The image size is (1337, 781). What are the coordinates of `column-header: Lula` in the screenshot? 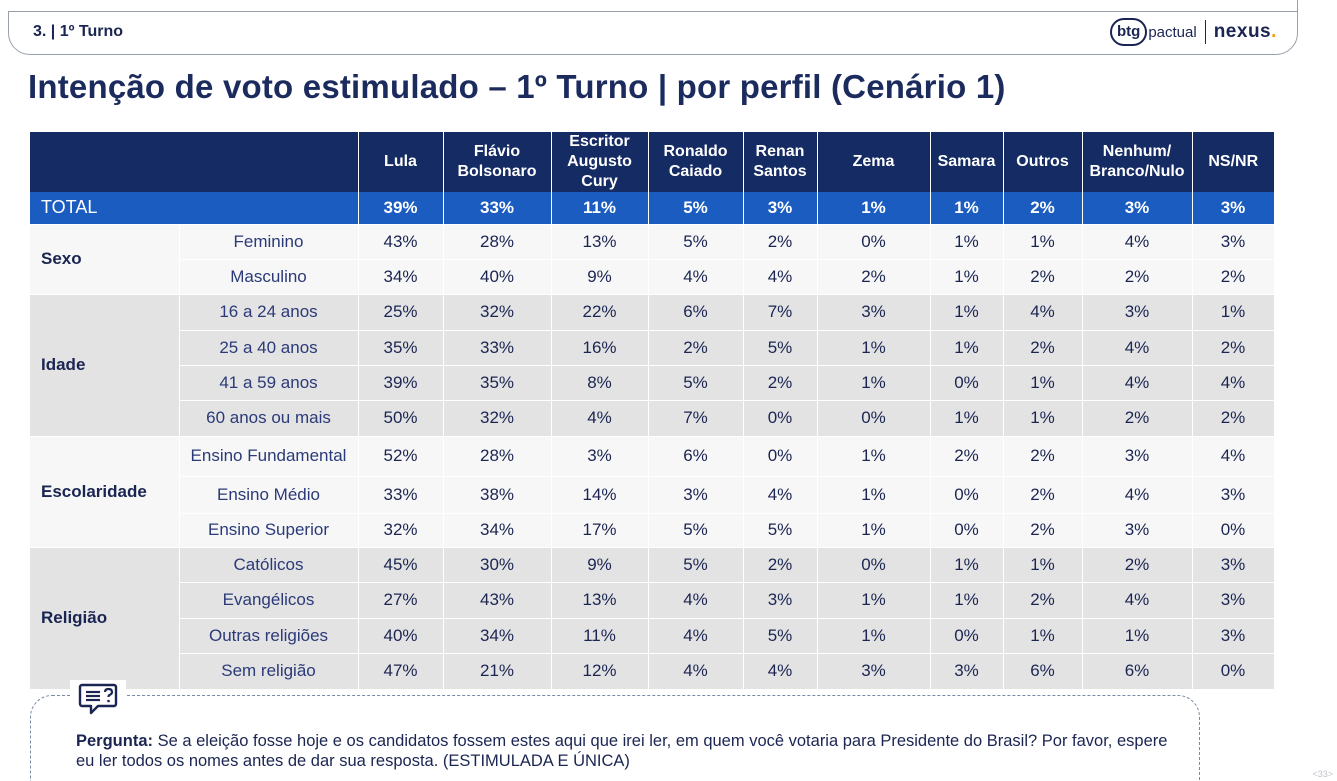 It's located at (401, 162).